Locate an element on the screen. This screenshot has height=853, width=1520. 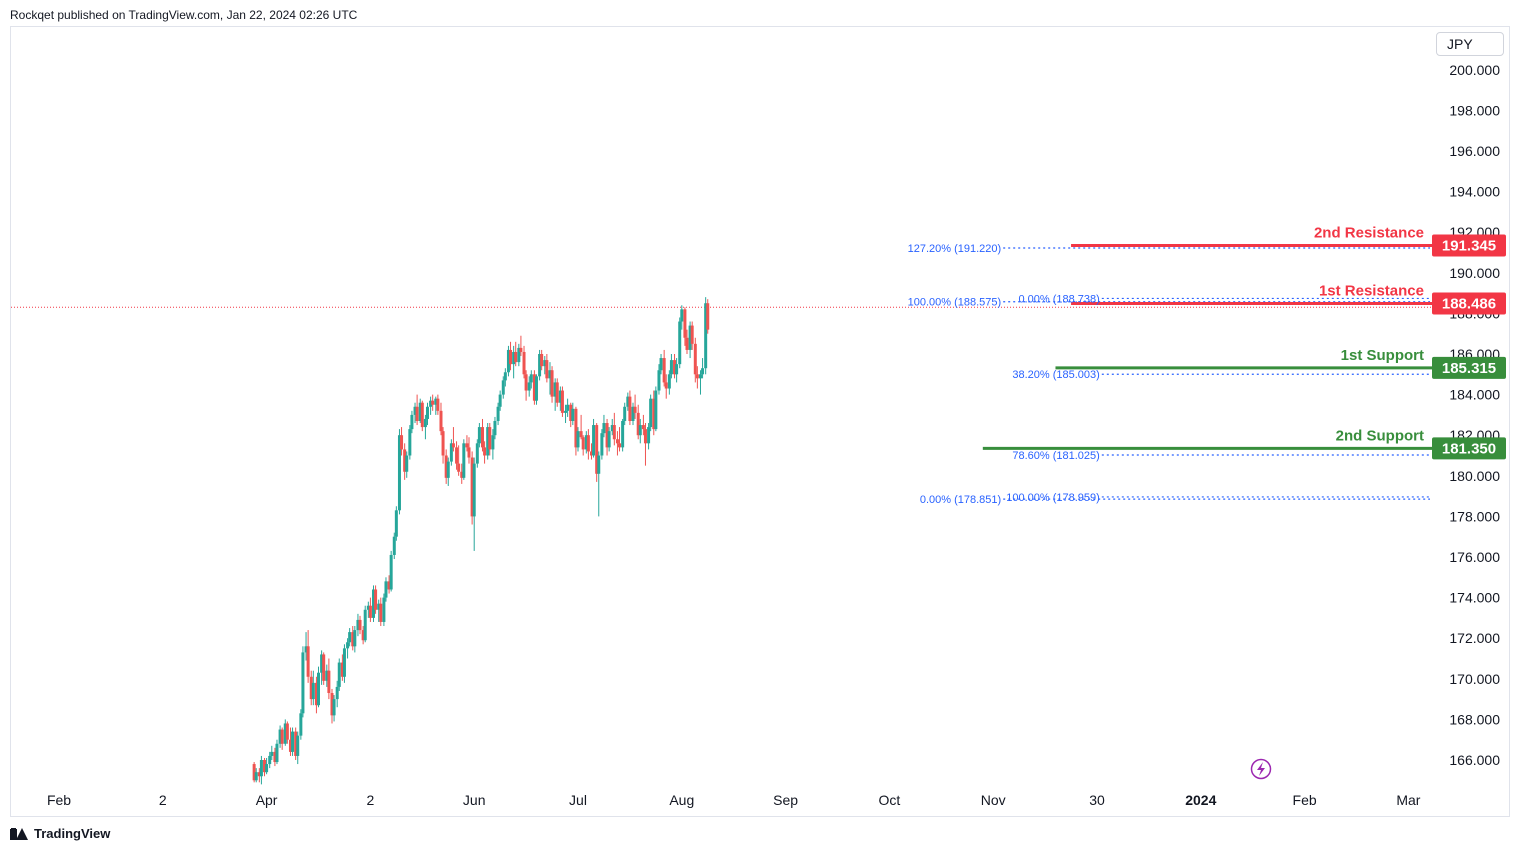
lightning-icon is located at coordinates (1261, 769).